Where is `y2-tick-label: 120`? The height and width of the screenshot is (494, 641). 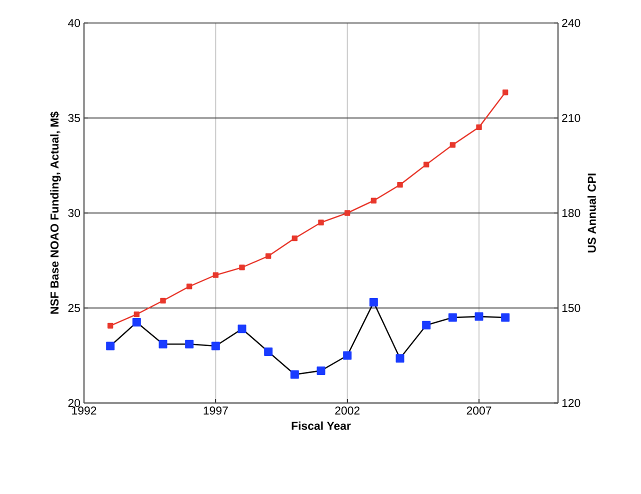
y2-tick-label: 120 is located at coordinates (571, 403).